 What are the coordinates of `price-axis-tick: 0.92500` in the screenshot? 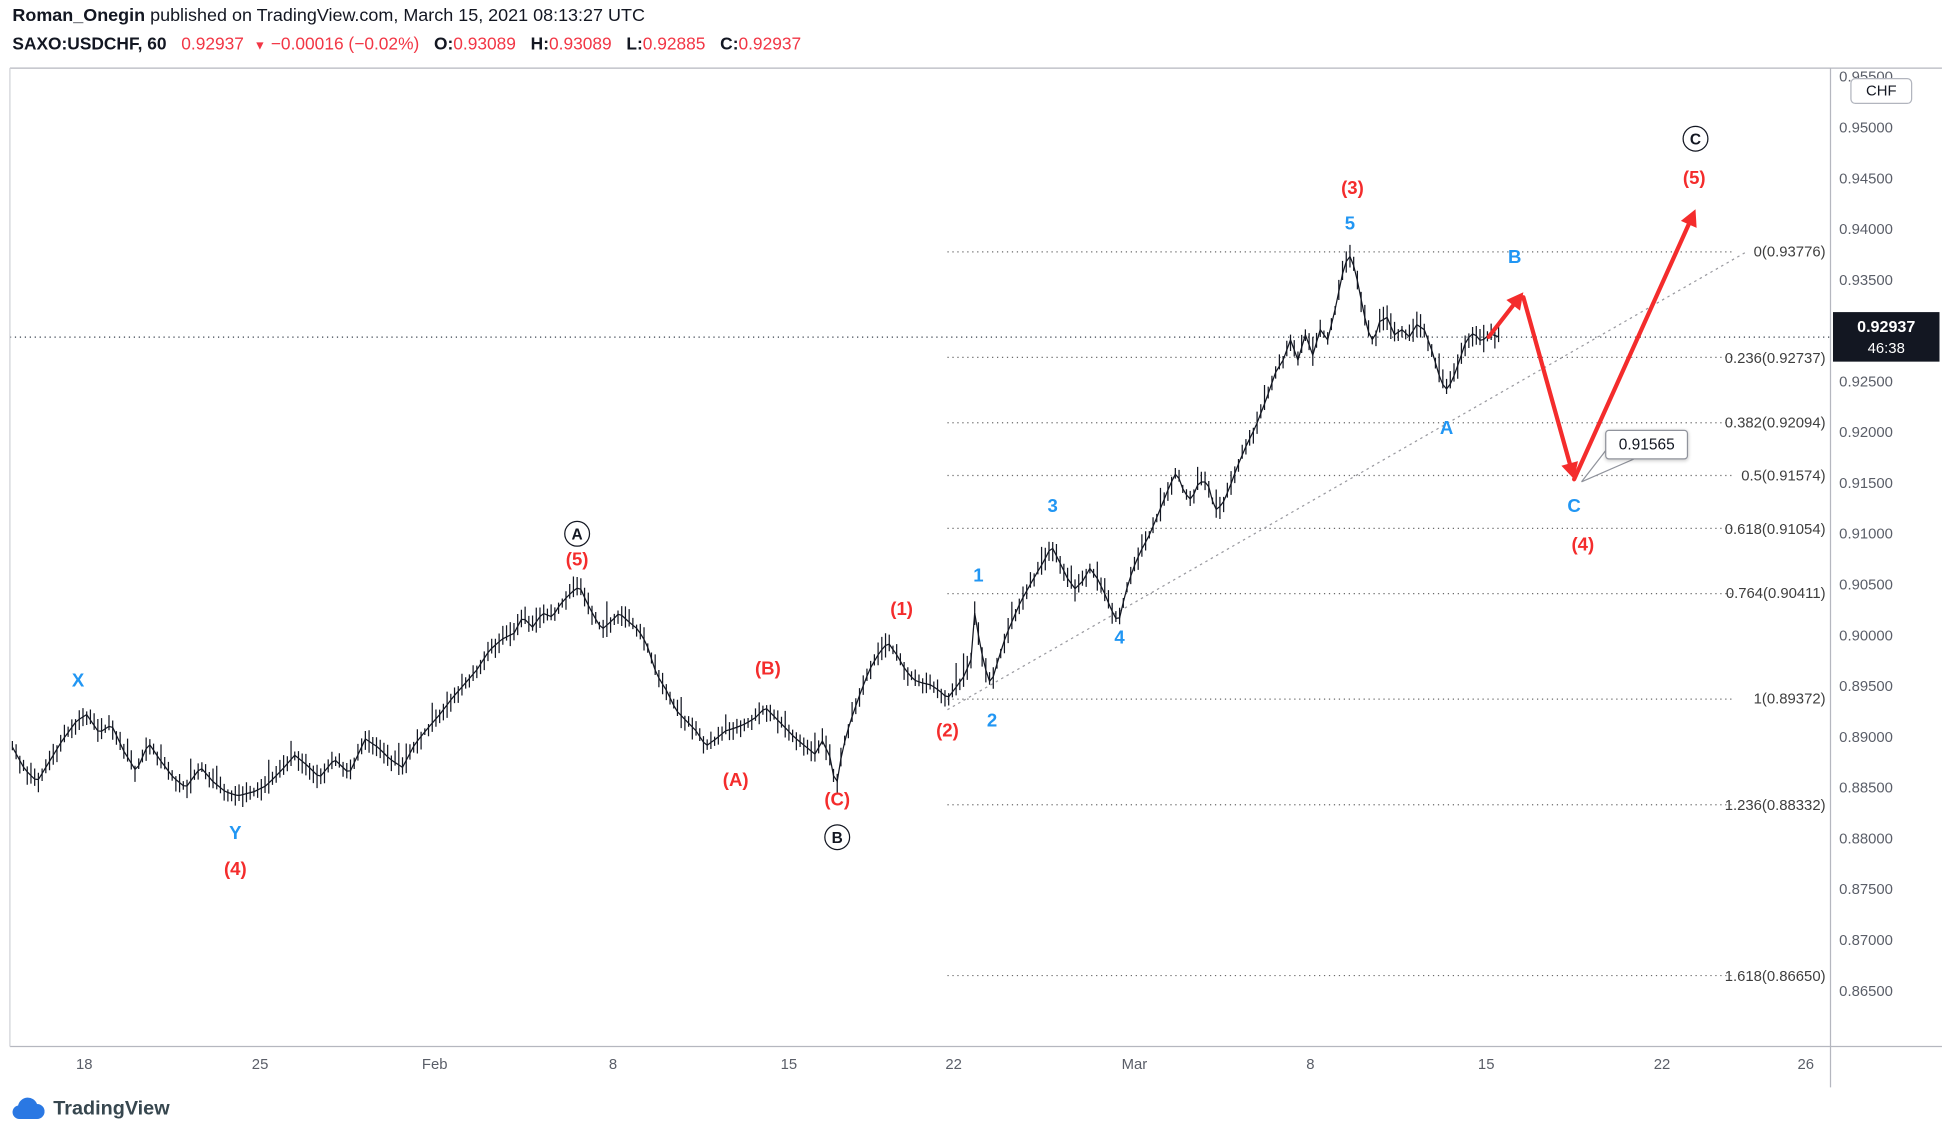 It's located at (1866, 381).